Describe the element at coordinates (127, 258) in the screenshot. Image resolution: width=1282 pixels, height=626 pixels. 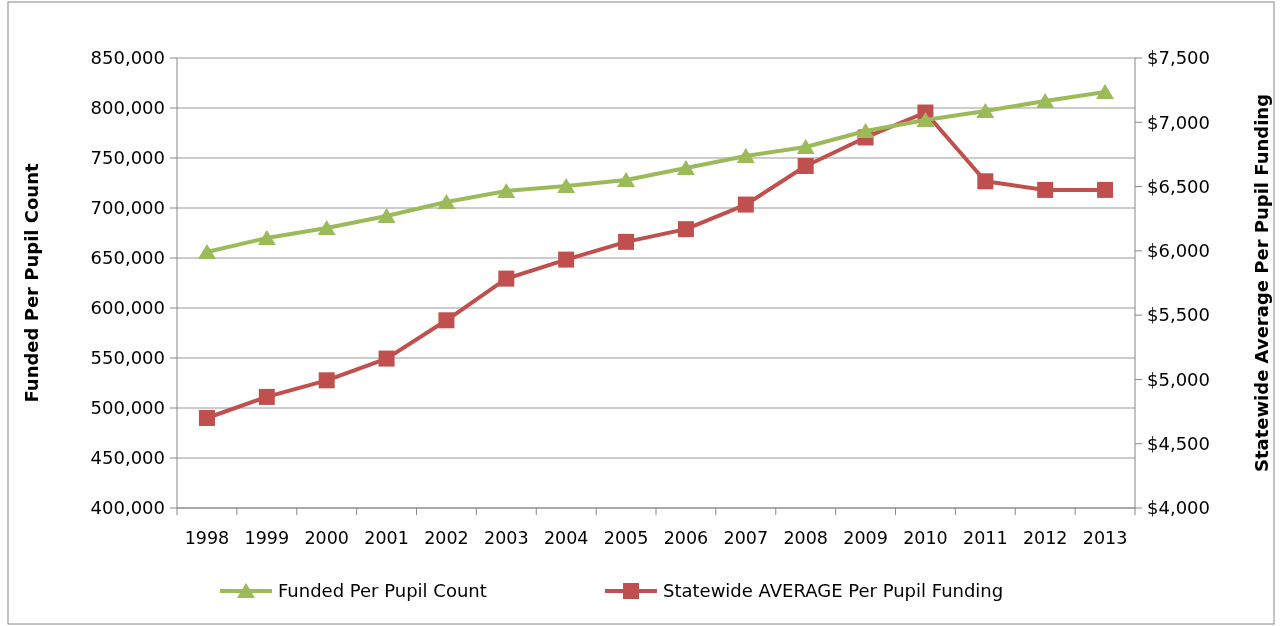
I see `y-tick-label: 650,000` at that location.